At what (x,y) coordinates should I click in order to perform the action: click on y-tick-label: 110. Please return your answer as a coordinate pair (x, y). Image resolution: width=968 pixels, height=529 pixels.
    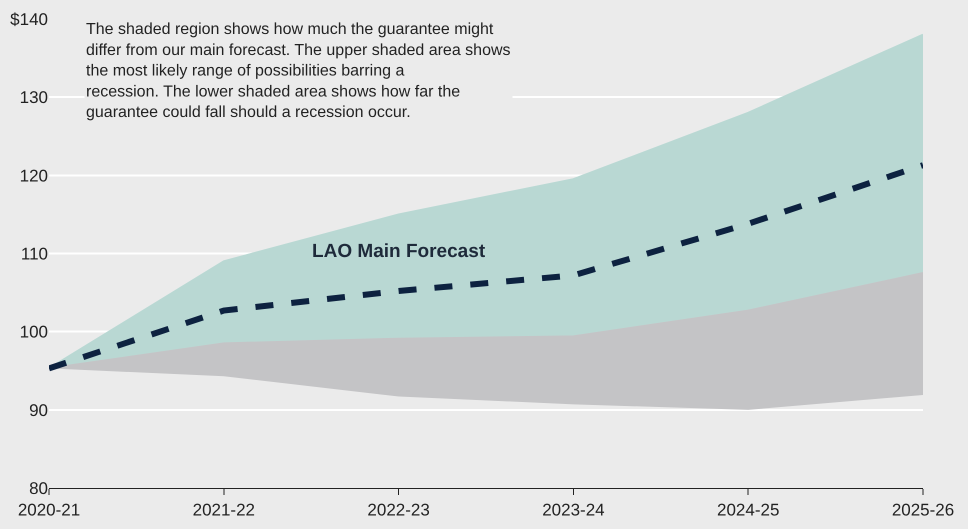
    Looking at the image, I should click on (34, 254).